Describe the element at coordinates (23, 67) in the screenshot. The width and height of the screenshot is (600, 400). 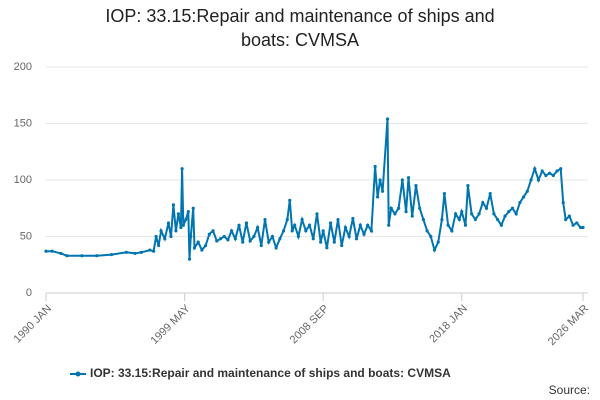
I see `y-tick-label: 200` at that location.